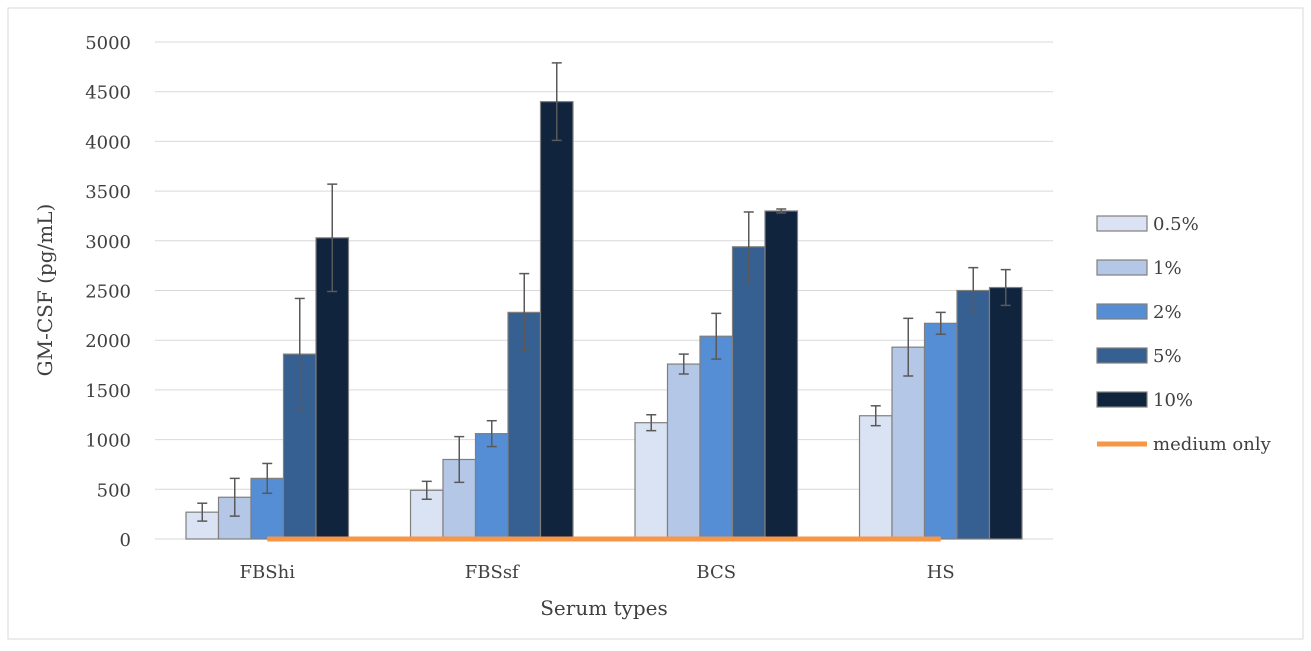 The width and height of the screenshot is (1311, 651). What do you see at coordinates (716, 572) in the screenshot?
I see `x-tick-label: BCS` at bounding box center [716, 572].